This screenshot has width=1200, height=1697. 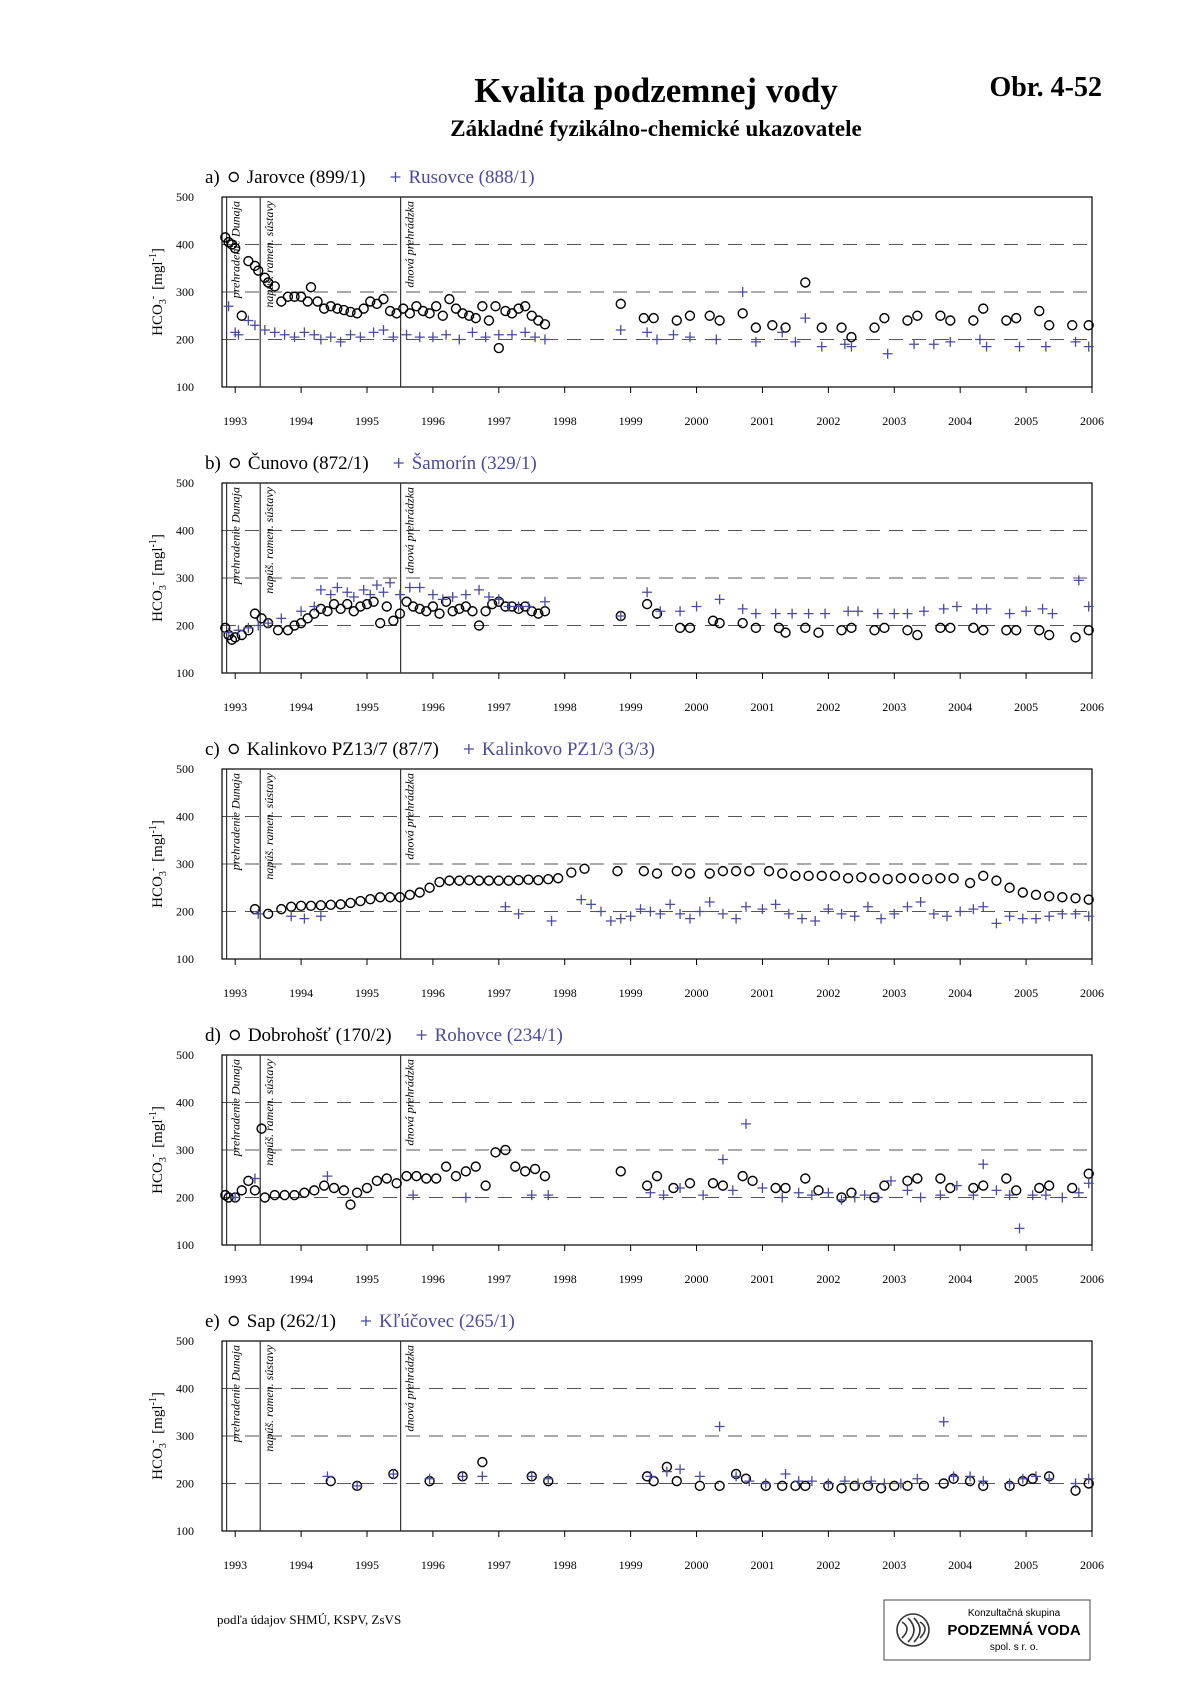 I want to click on y-axis-label-part: 3, so click(x=163, y=1159).